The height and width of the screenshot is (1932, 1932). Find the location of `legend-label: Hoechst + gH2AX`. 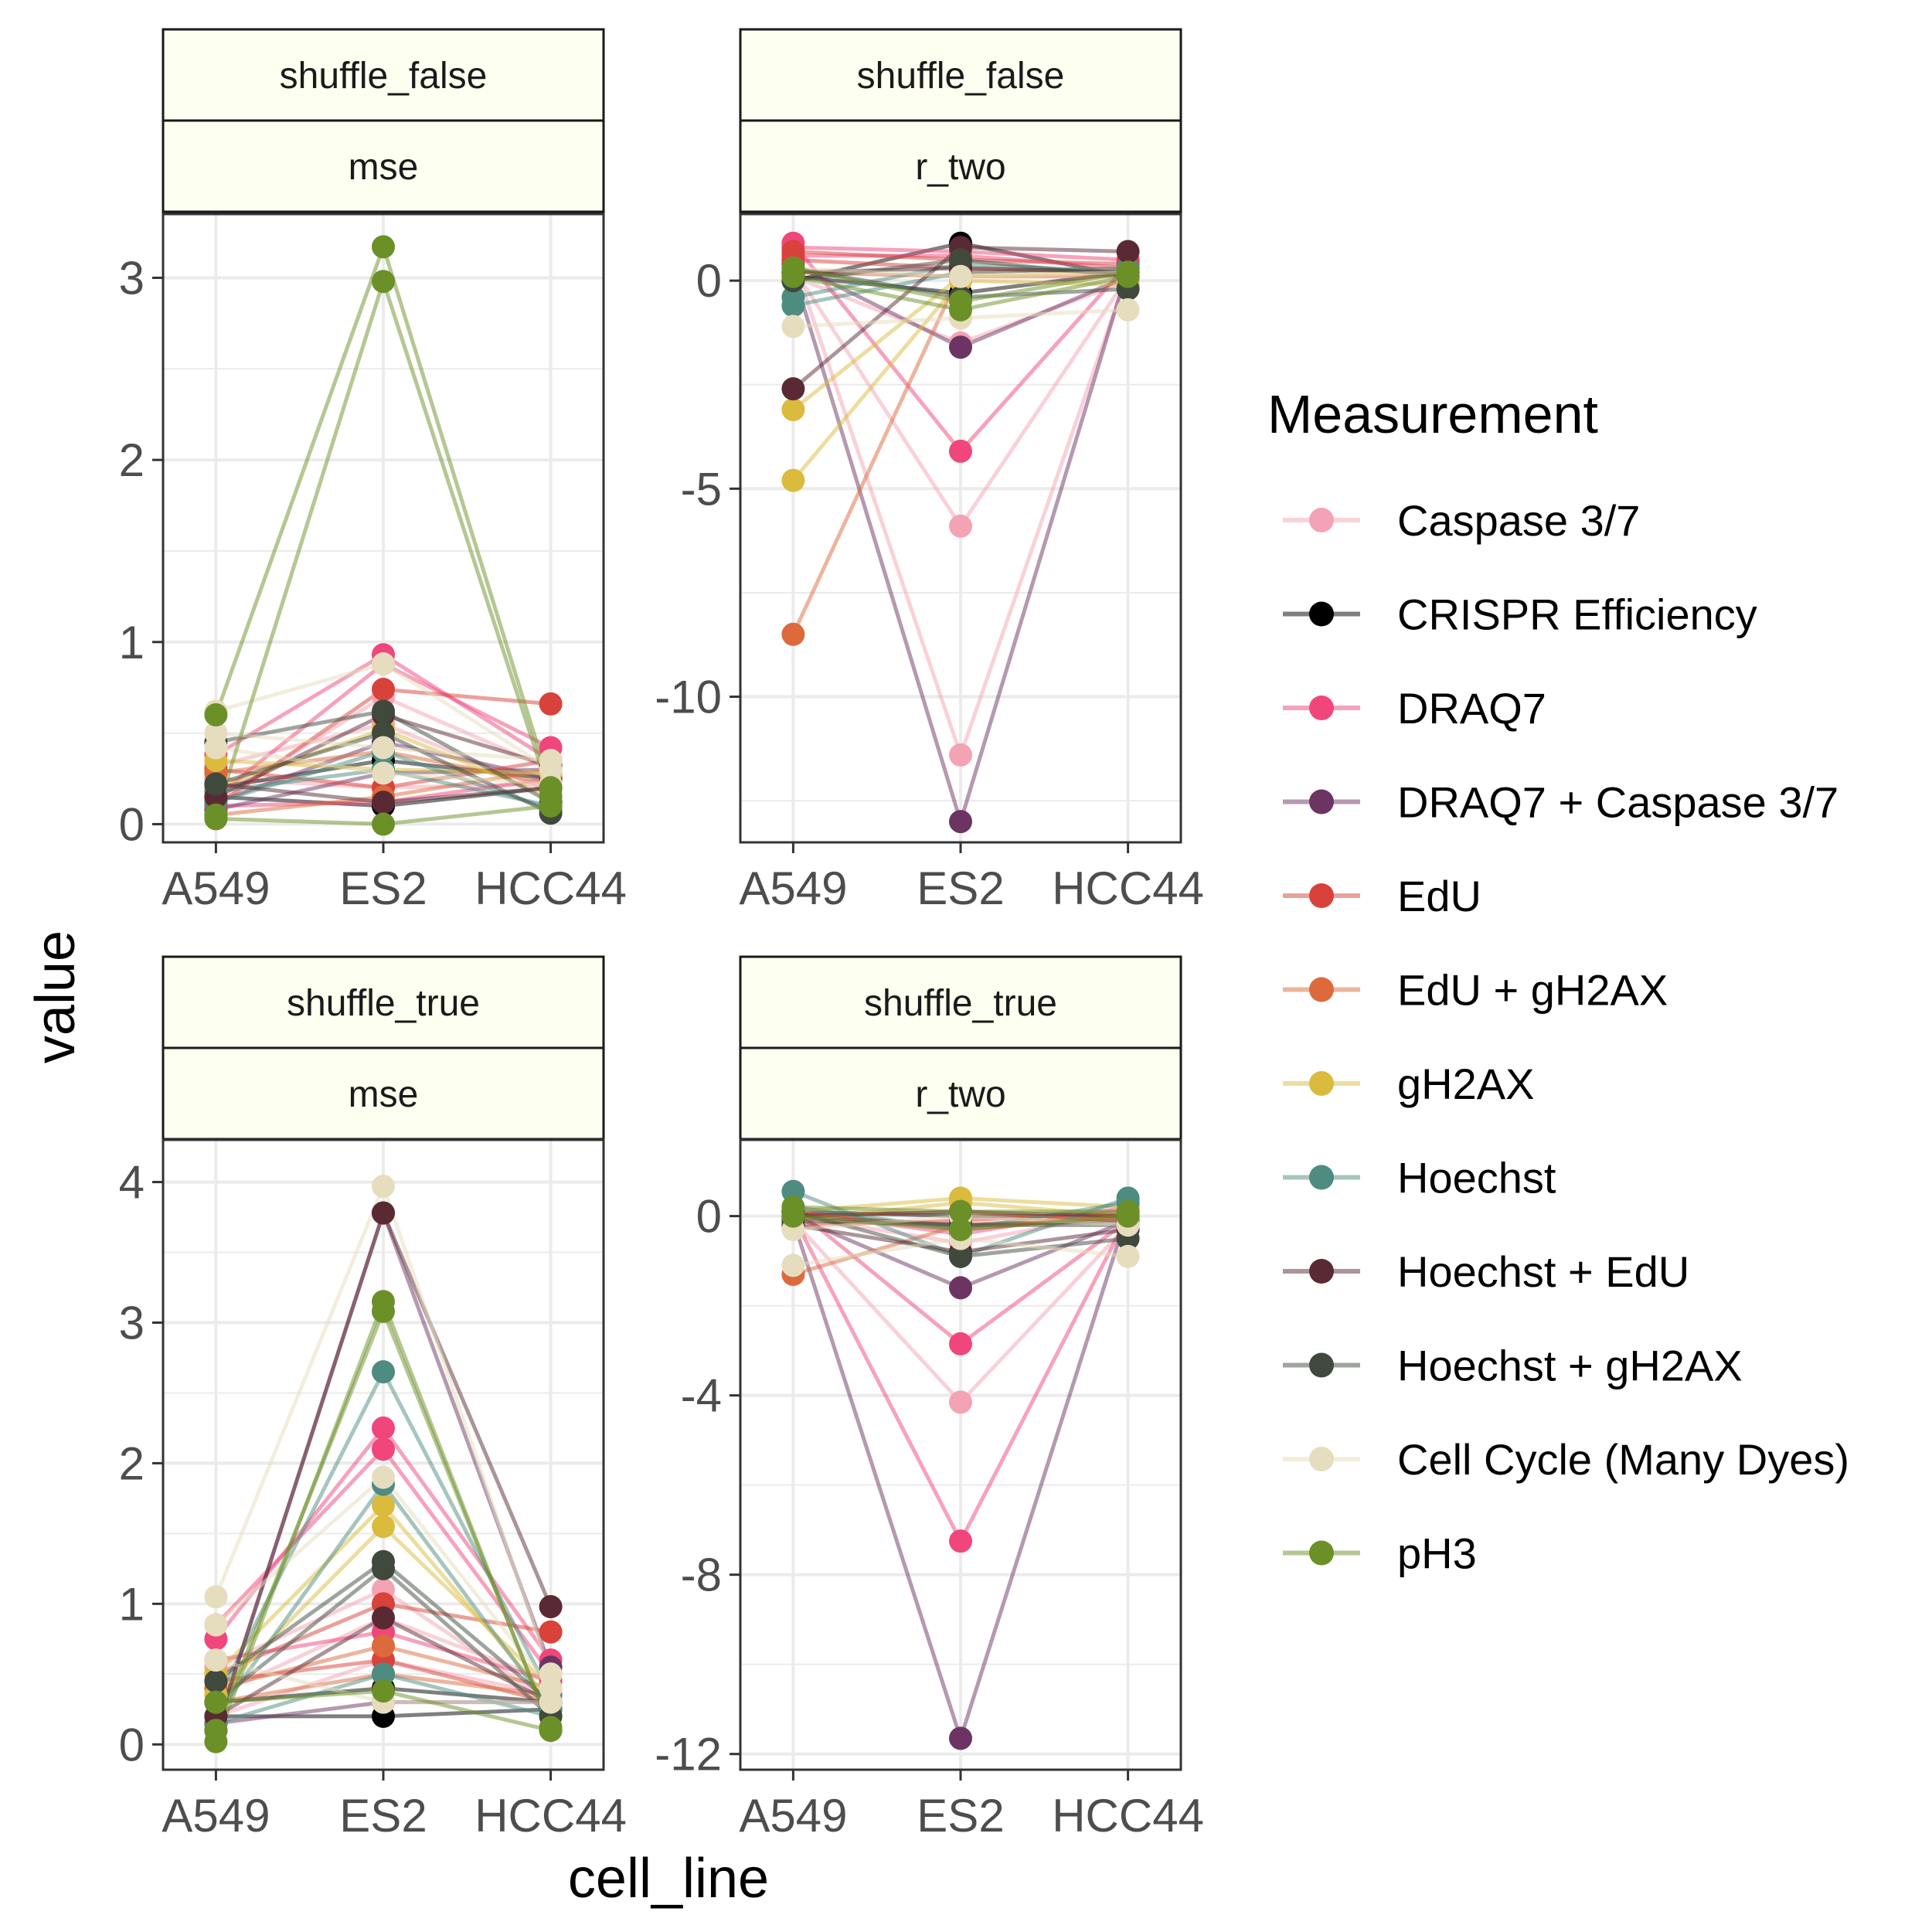

legend-label: Hoechst + gH2AX is located at coordinates (1570, 1366).